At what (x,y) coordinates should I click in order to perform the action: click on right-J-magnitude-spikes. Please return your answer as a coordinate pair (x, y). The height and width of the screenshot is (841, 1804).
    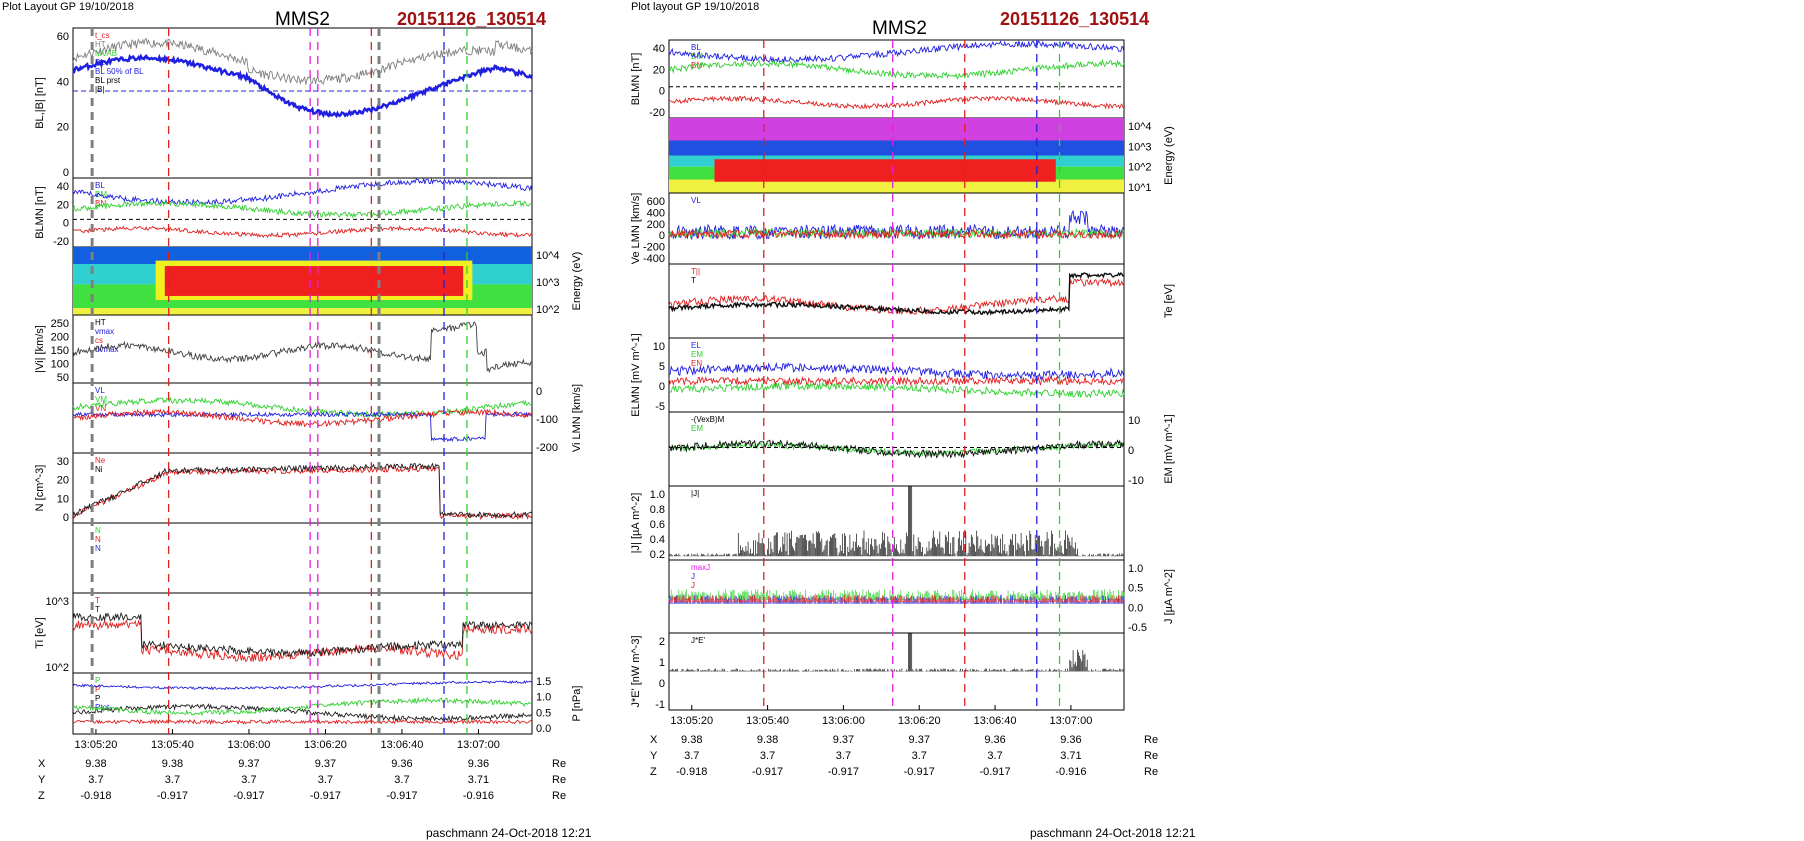
    Looking at the image, I should click on (896, 521).